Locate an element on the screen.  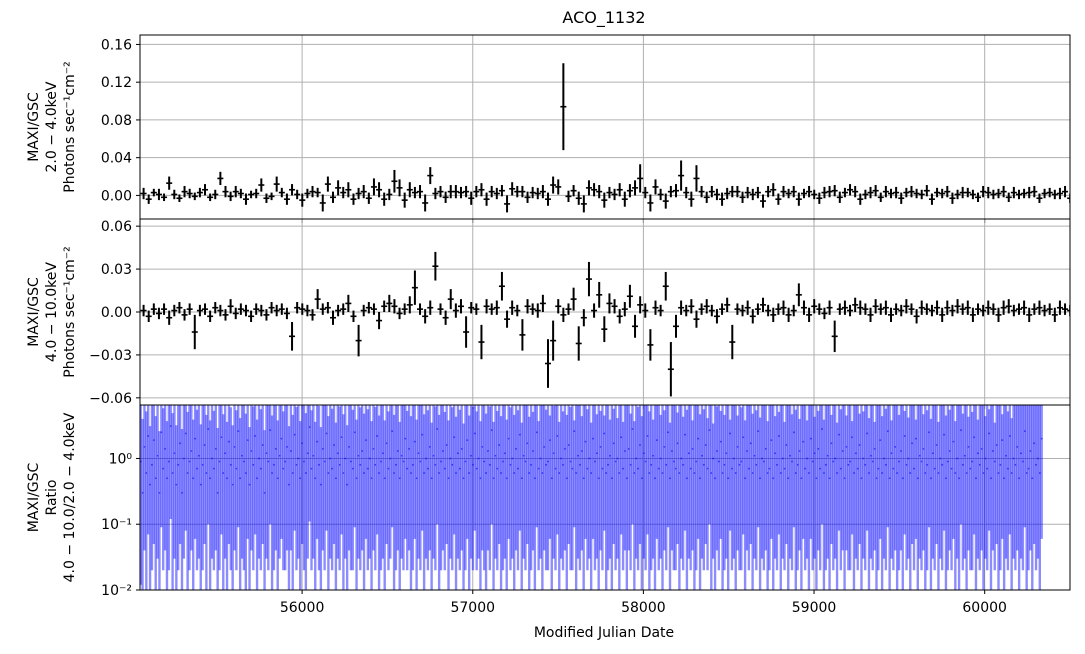
y-tick-label: −0.03 is located at coordinates (110, 356).